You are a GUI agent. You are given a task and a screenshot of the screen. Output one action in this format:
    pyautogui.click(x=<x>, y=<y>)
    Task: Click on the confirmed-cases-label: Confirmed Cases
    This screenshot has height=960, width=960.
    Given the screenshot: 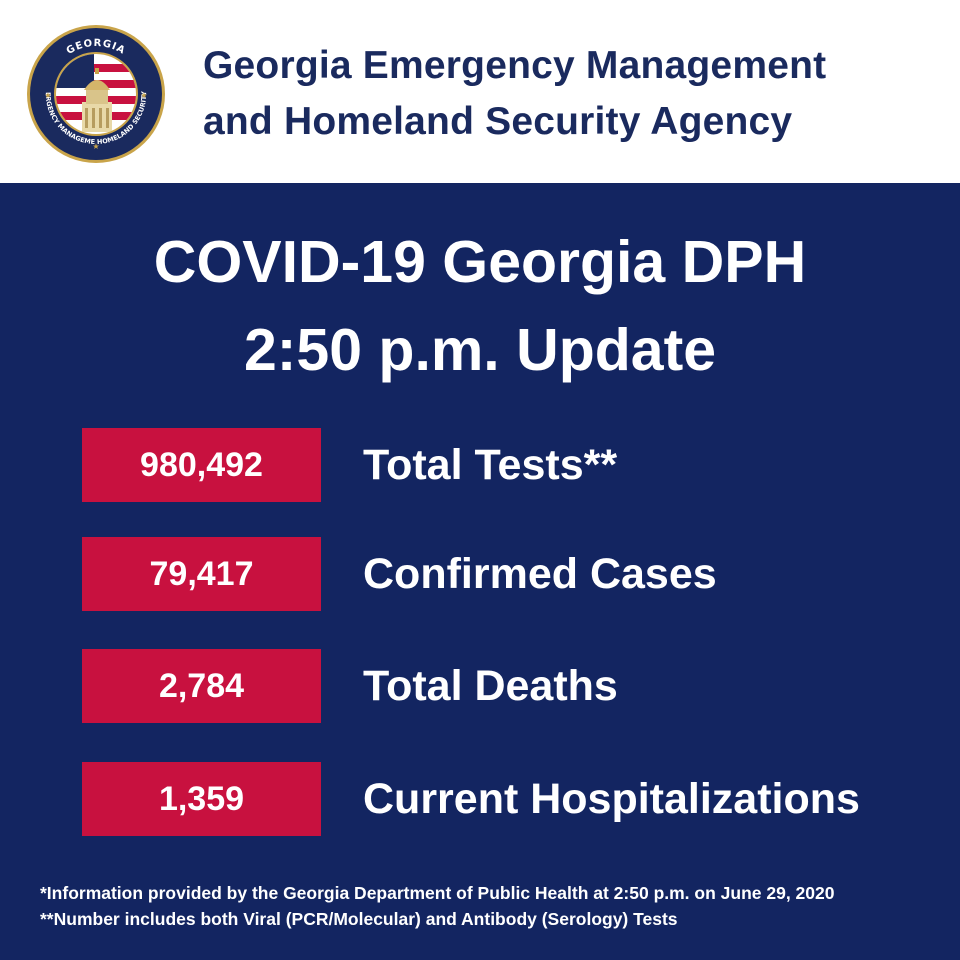 What is the action you would take?
    pyautogui.click(x=540, y=574)
    